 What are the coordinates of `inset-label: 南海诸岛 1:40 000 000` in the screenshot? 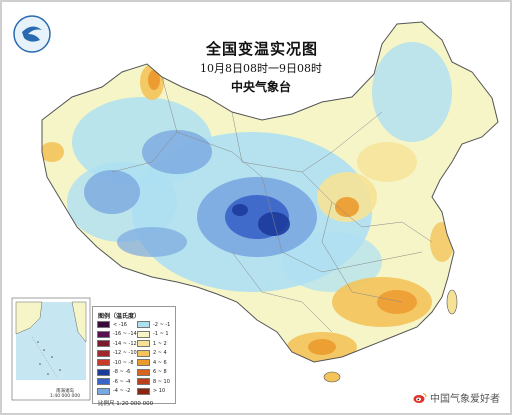 It's located at (65, 394).